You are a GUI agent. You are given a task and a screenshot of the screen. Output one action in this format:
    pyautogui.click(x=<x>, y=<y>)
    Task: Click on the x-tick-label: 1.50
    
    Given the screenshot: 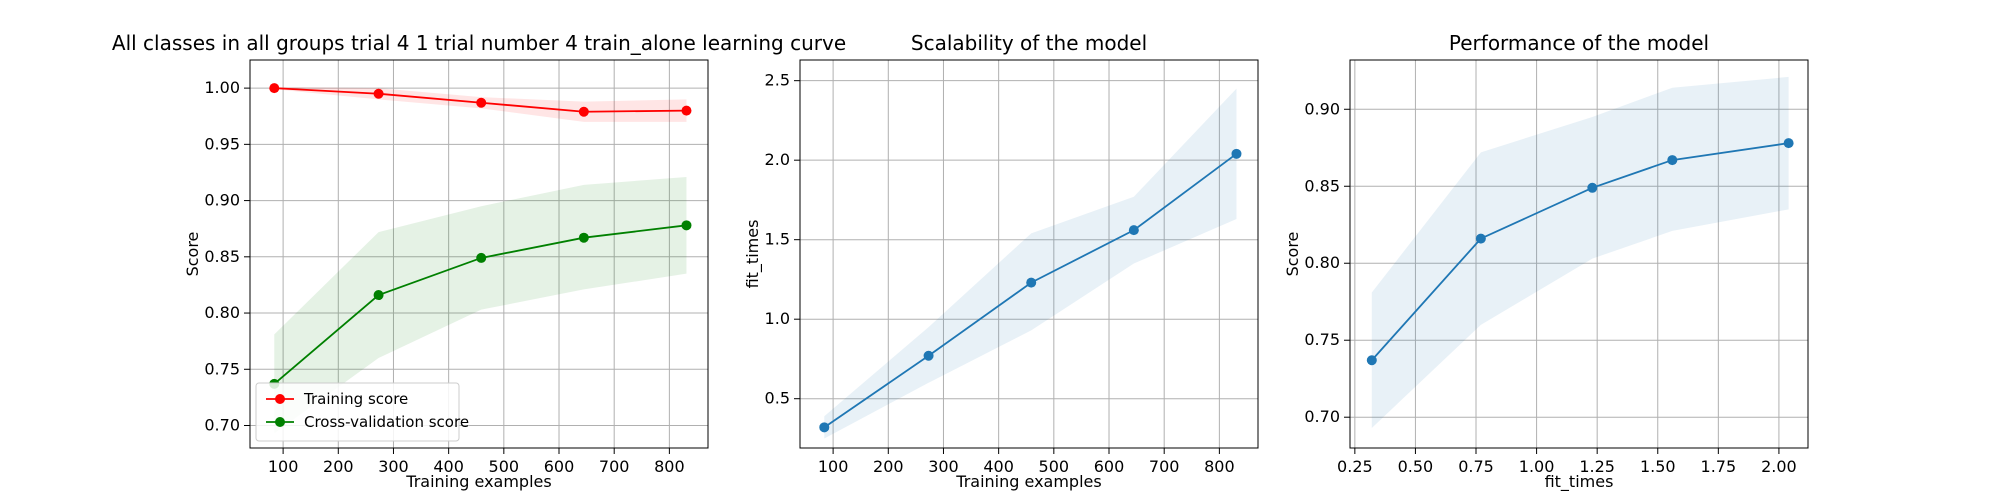 What is the action you would take?
    pyautogui.click(x=1658, y=466)
    